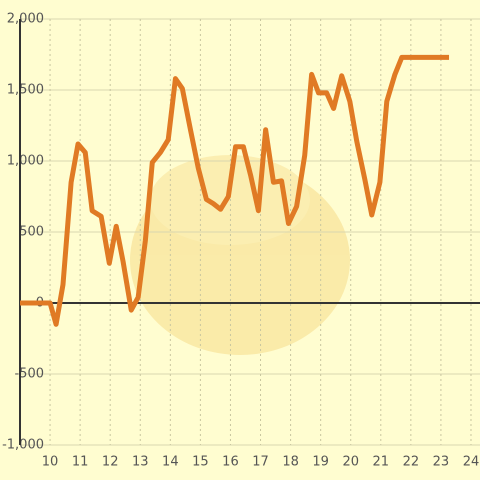  I want to click on y-tick-label: 2,000, so click(25, 19).